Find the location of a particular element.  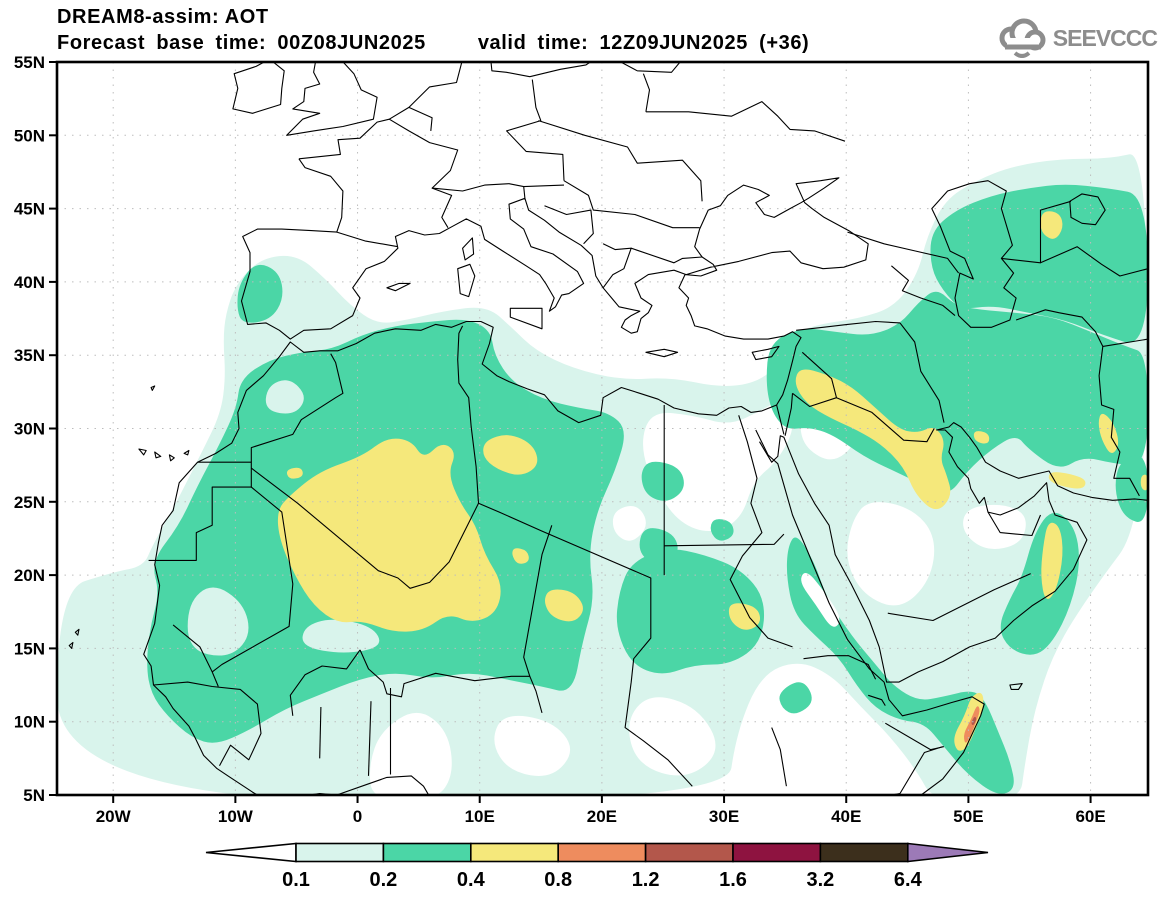

y-axis-label: 50N is located at coordinates (29, 135).